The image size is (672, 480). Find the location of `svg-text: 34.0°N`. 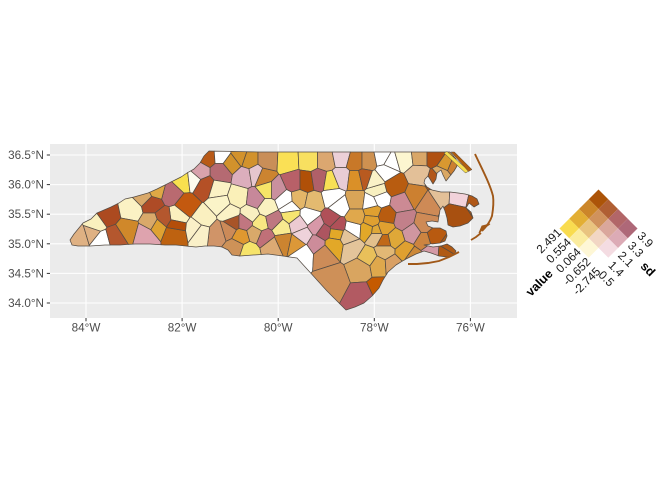

svg-text: 34.0°N is located at coordinates (26, 303).